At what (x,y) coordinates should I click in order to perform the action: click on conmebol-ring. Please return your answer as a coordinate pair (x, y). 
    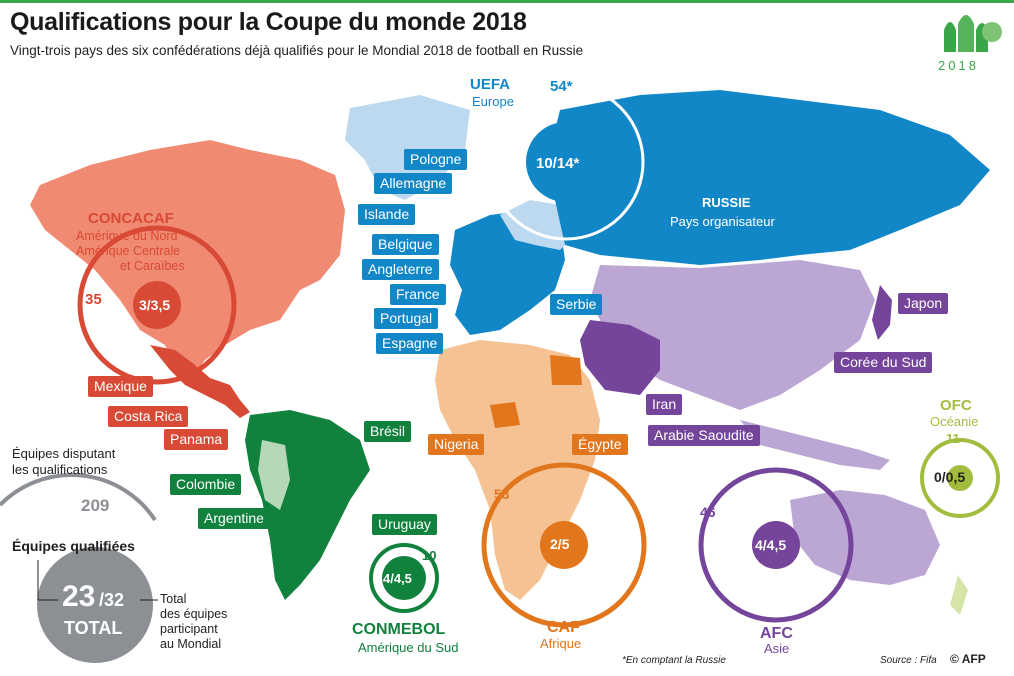
    Looking at the image, I should click on (404, 578).